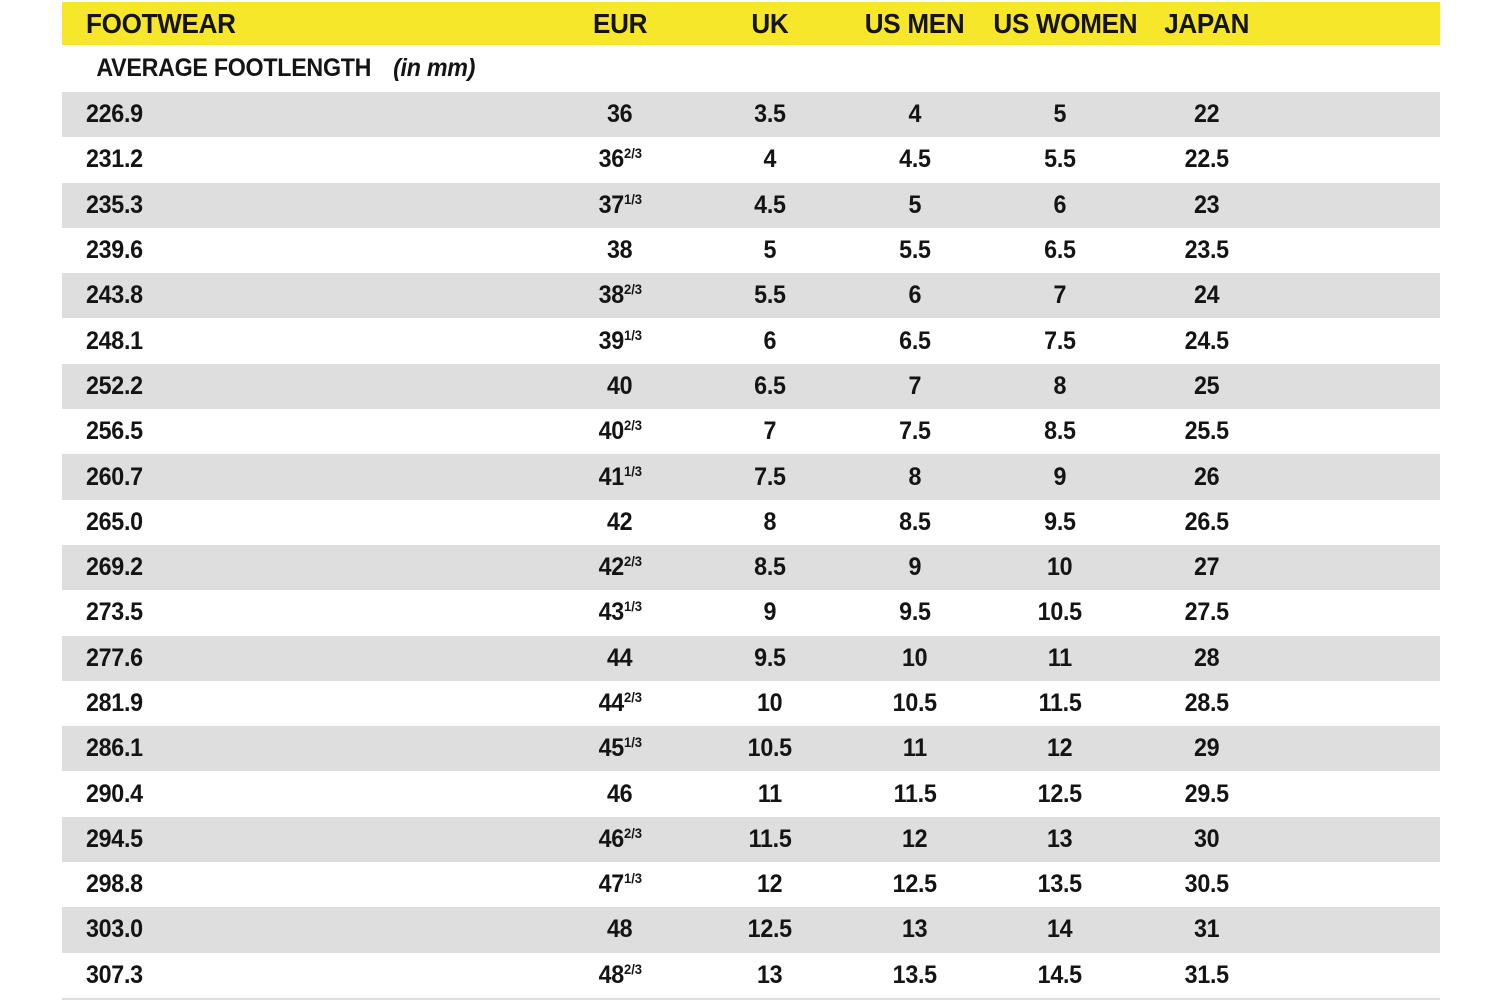 The image size is (1500, 1000). Describe the element at coordinates (770, 703) in the screenshot. I see `cell-uk: 10` at that location.